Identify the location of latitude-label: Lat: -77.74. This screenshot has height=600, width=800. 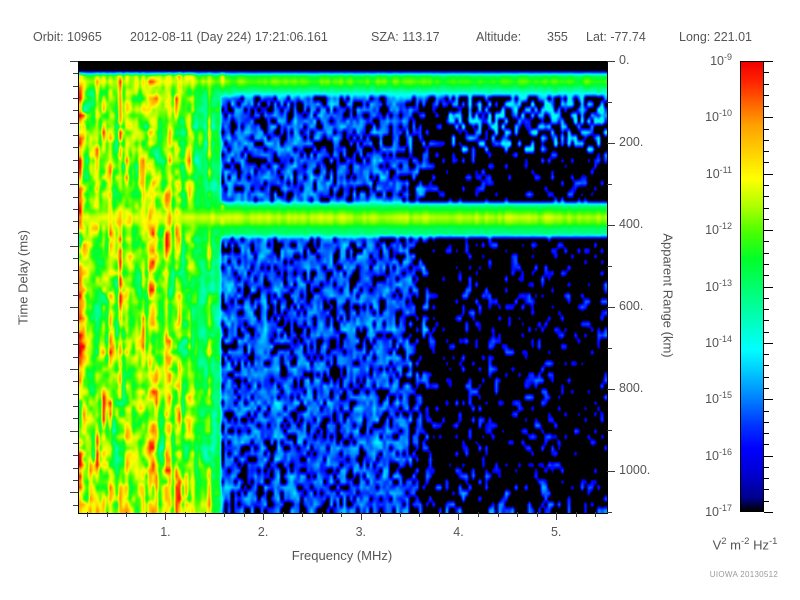
(616, 37).